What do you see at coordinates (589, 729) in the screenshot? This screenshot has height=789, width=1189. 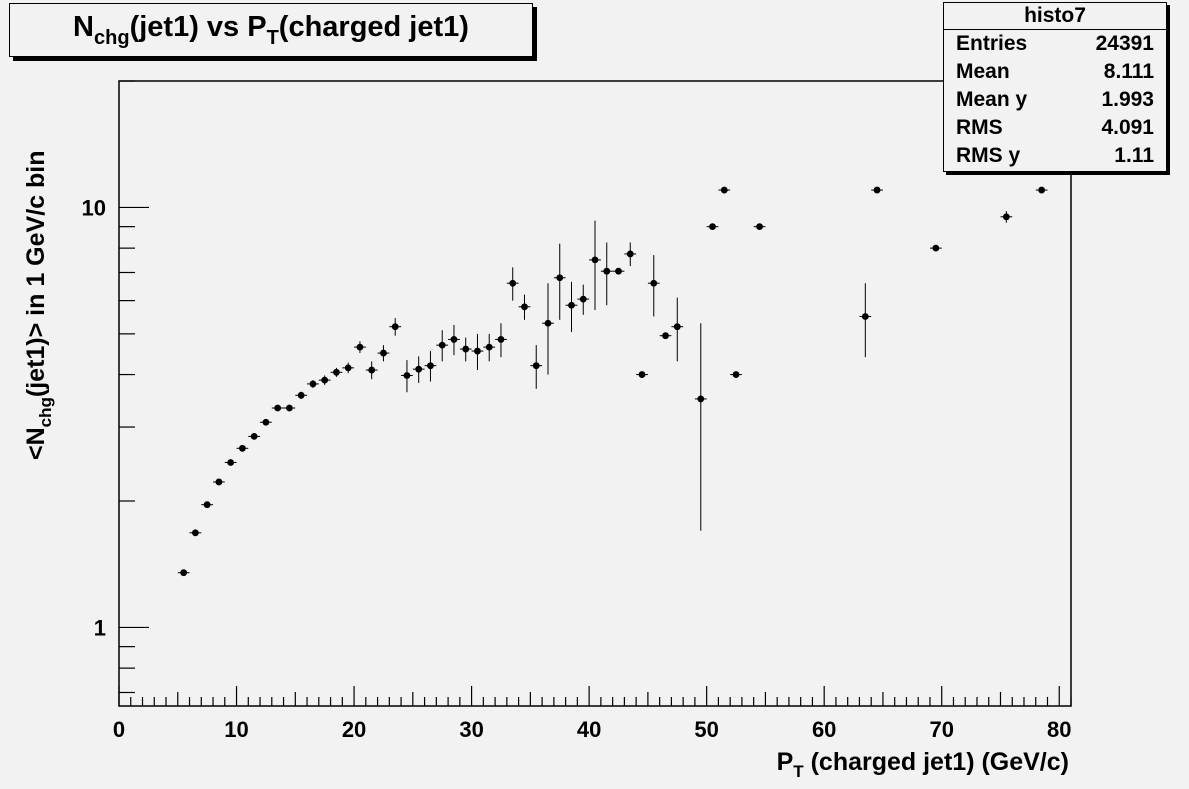 I see `x-tick-label: 40` at bounding box center [589, 729].